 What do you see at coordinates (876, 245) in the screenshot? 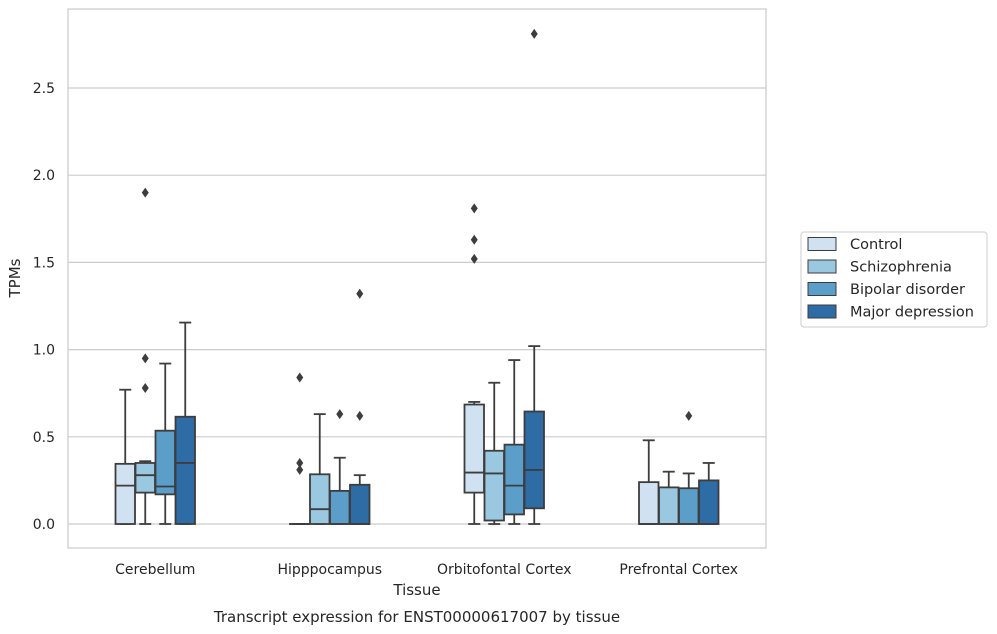
I see `legend-label: Control` at bounding box center [876, 245].